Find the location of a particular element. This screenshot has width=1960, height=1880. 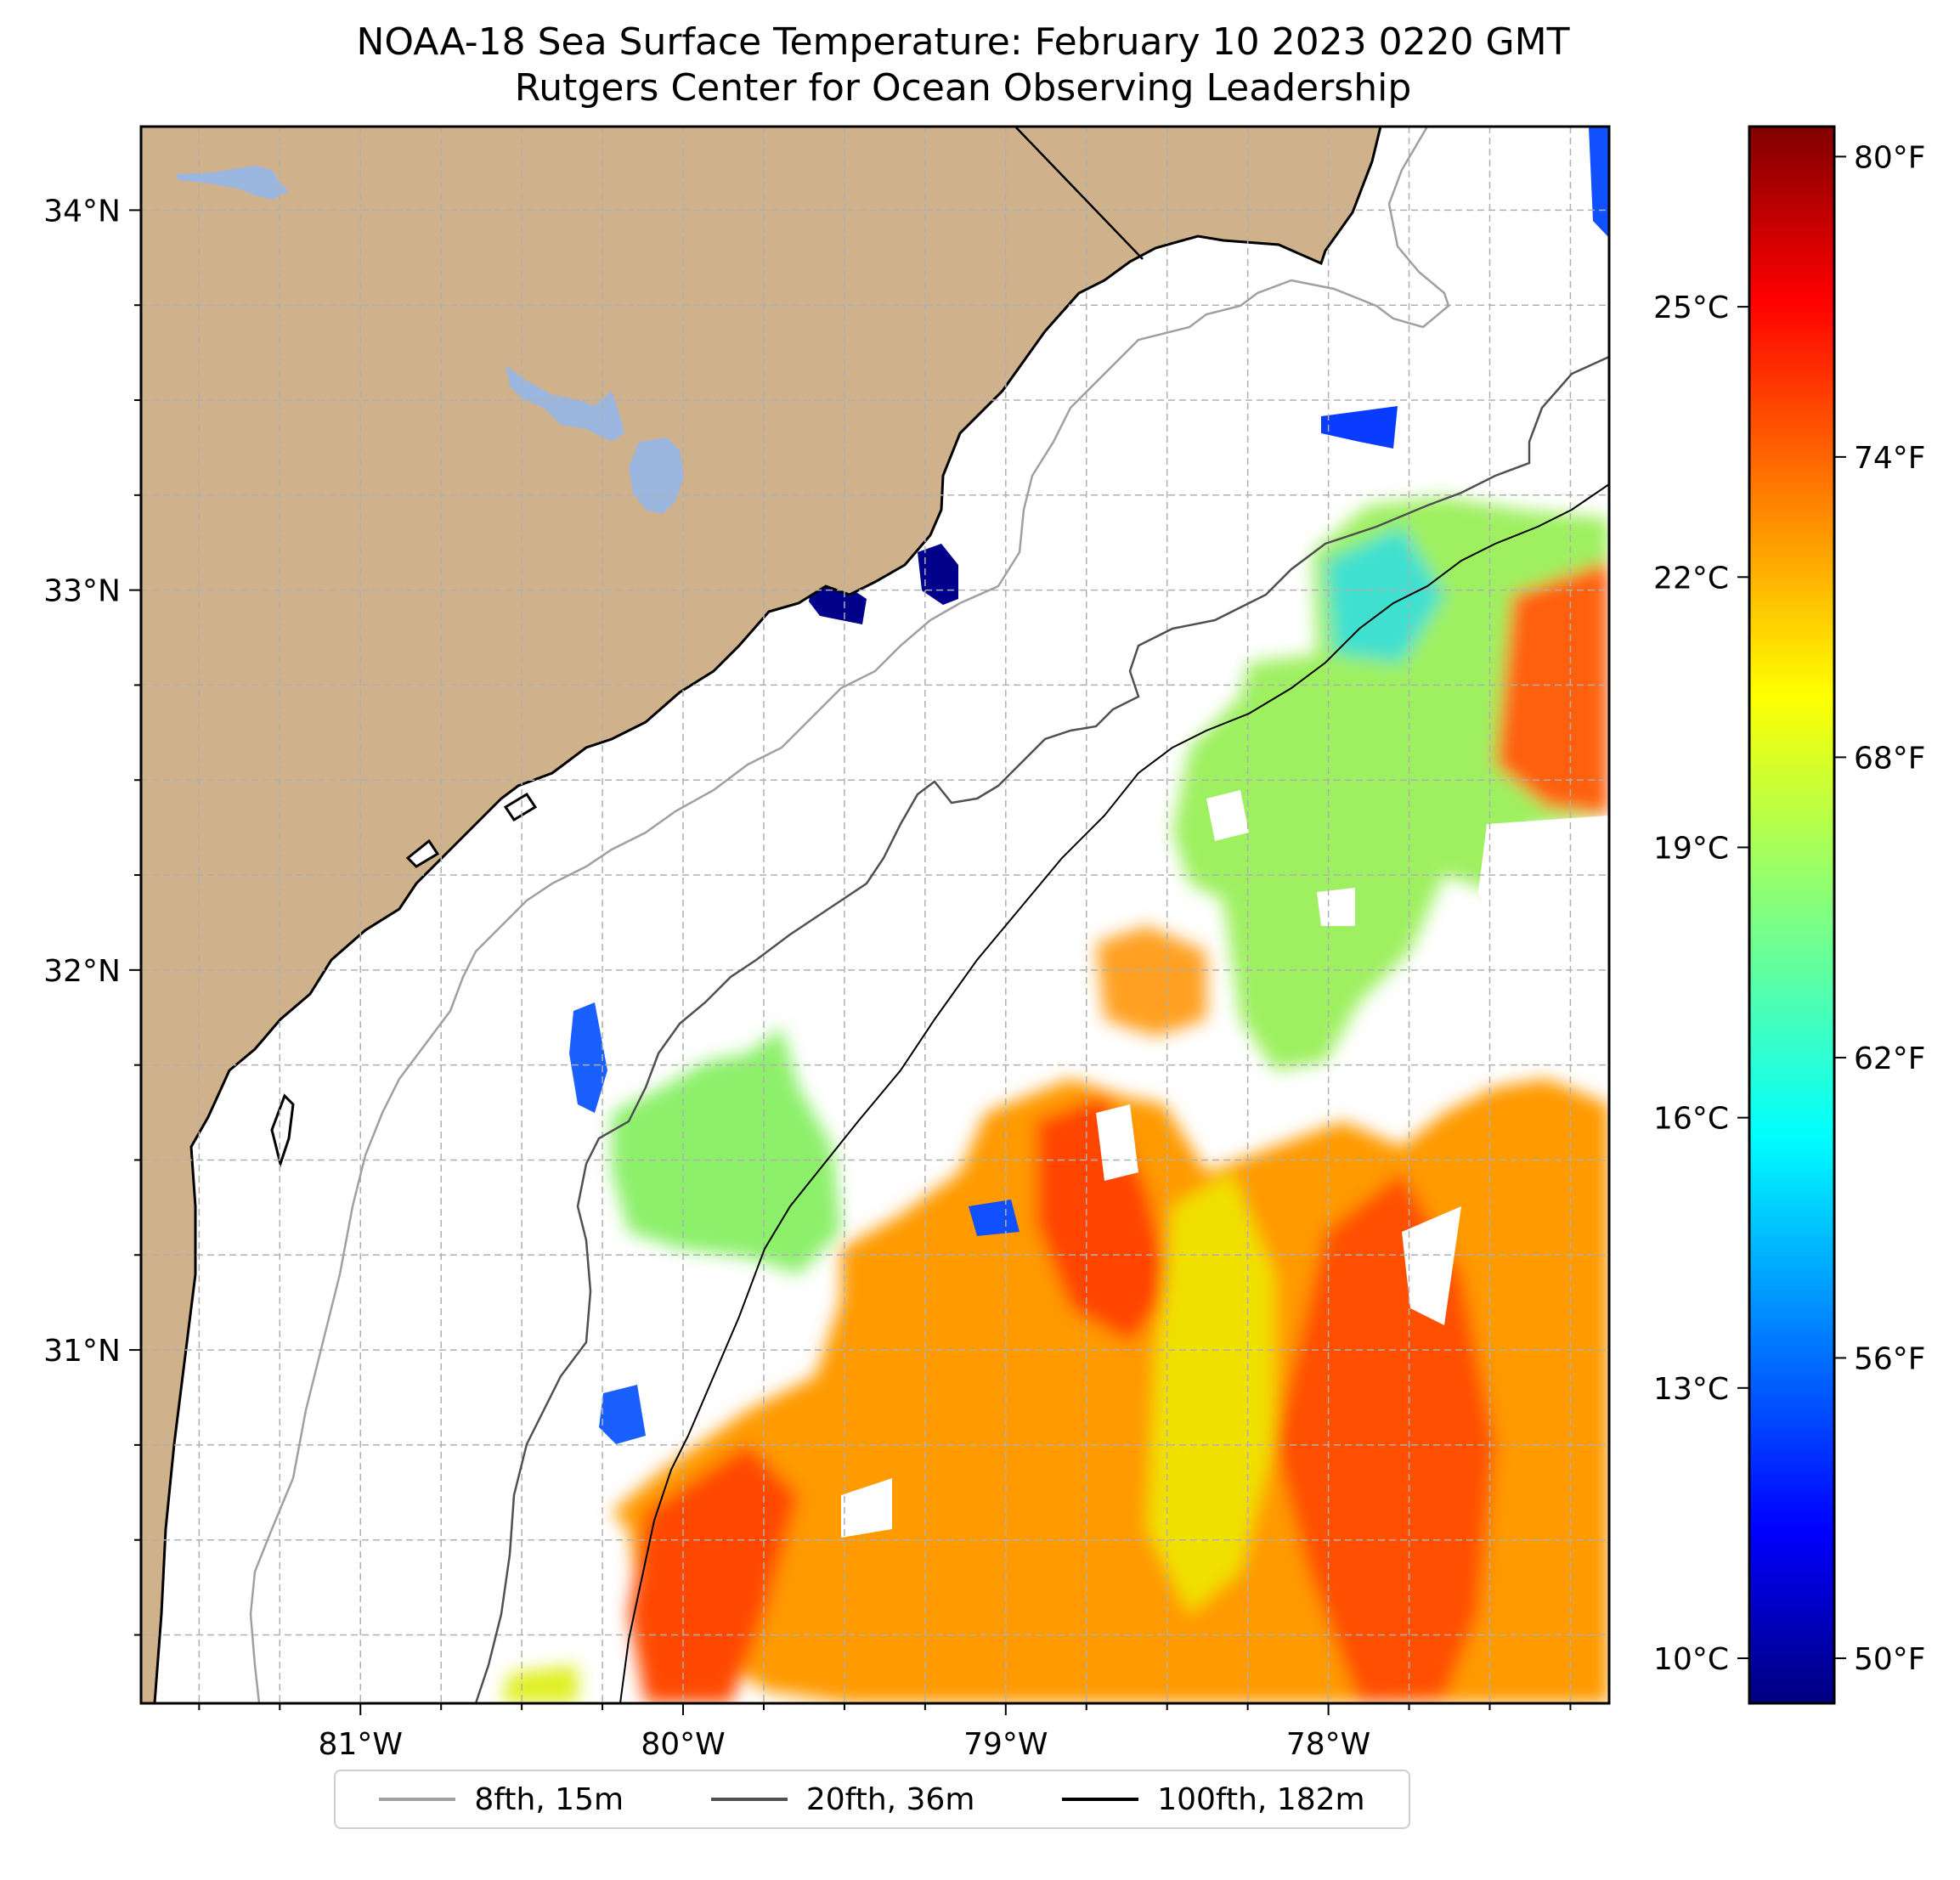

sst-patch-northeast is located at coordinates (1390, 783).